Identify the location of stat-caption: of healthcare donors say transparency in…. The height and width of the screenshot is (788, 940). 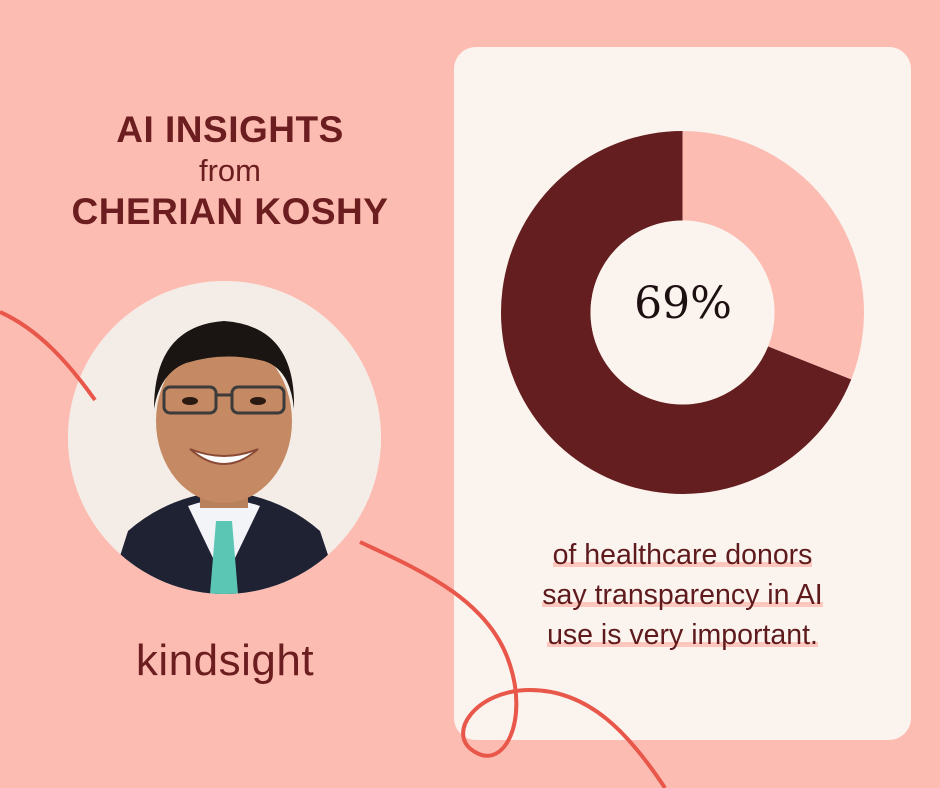
(682, 595).